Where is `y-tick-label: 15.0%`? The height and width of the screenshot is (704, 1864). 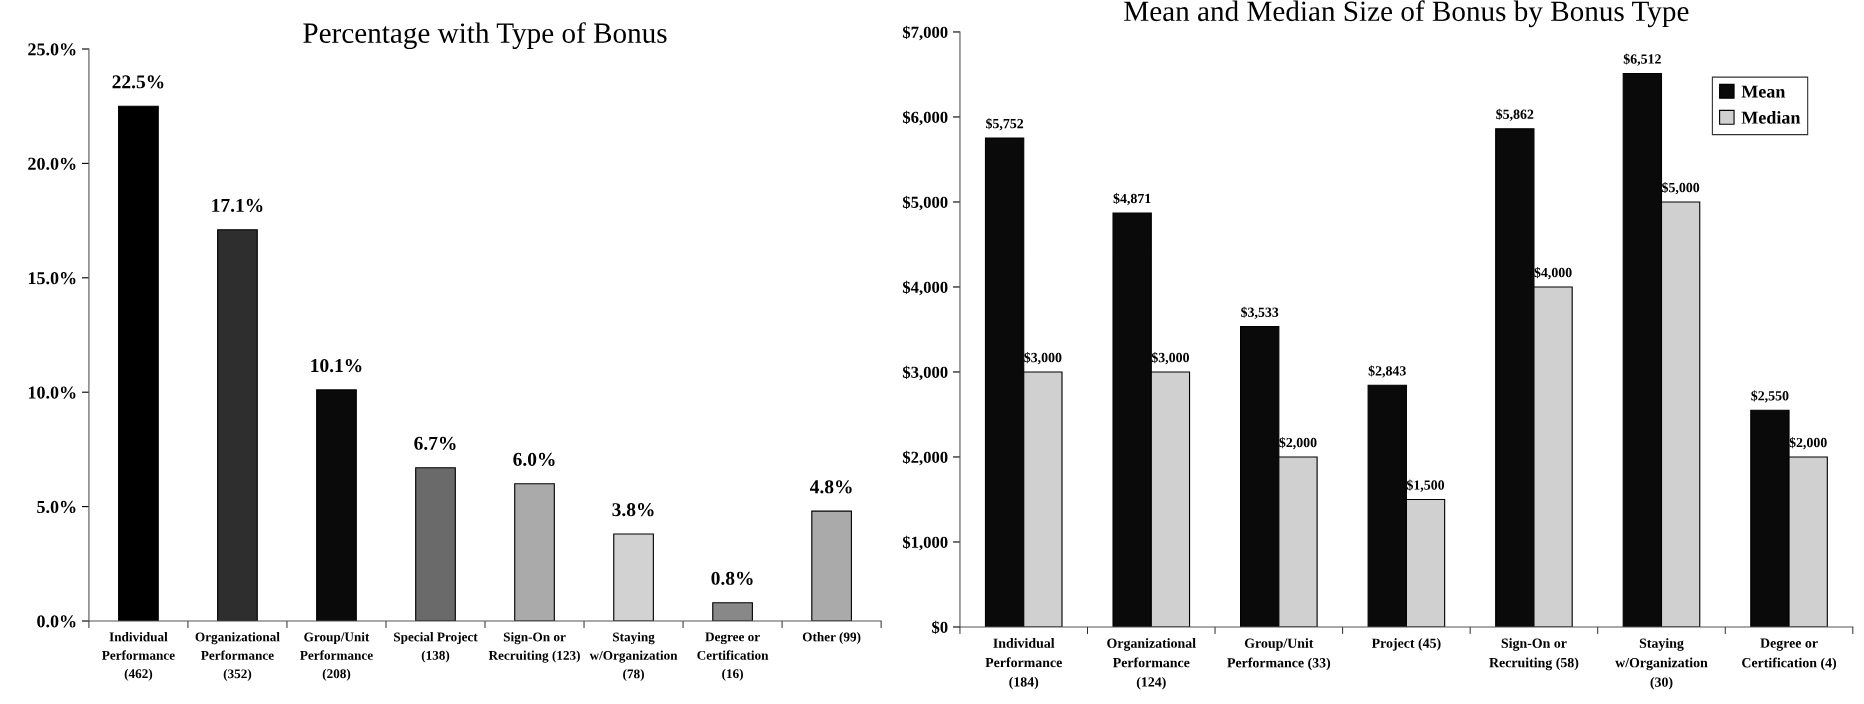
y-tick-label: 15.0% is located at coordinates (52, 278).